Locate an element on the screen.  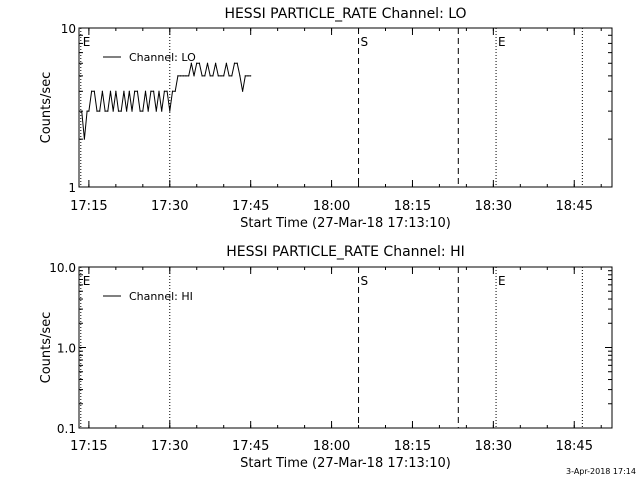
y-tick-label: 1.0 is located at coordinates (66, 349).